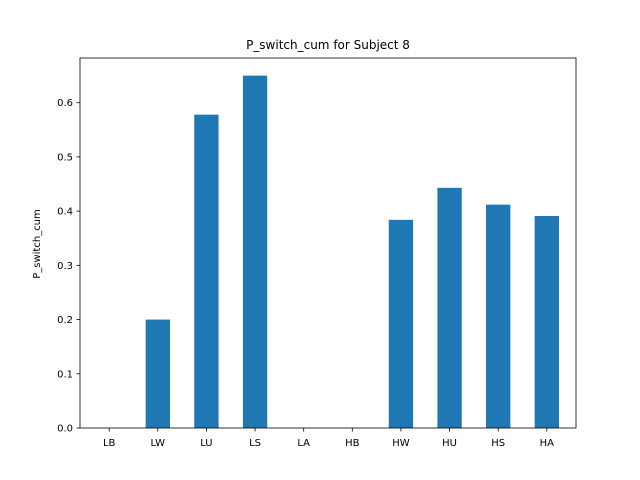 This screenshot has height=480, width=640. Describe the element at coordinates (65, 266) in the screenshot. I see `y-tick-label: 0.3` at that location.